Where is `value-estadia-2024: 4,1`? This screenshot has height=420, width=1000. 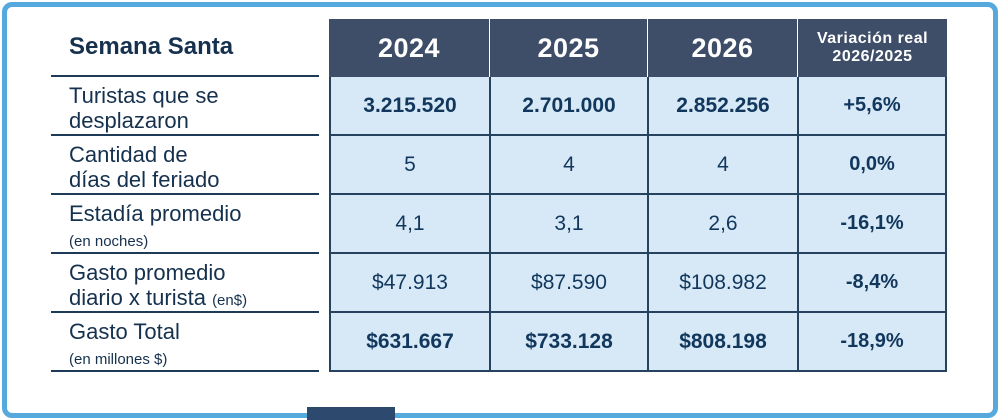 value-estadia-2024: 4,1 is located at coordinates (409, 224).